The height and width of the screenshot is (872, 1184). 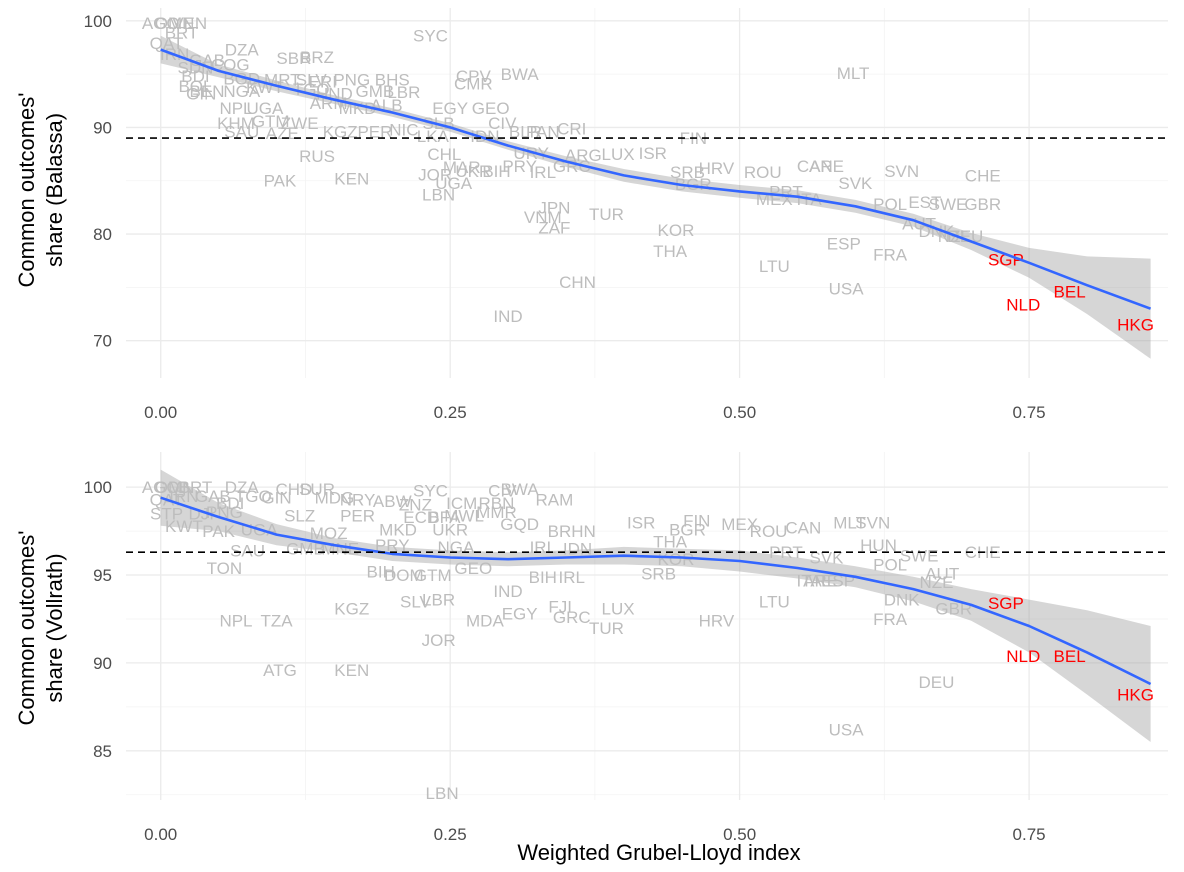 What do you see at coordinates (195, 86) in the screenshot?
I see `country-label: BOL` at bounding box center [195, 86].